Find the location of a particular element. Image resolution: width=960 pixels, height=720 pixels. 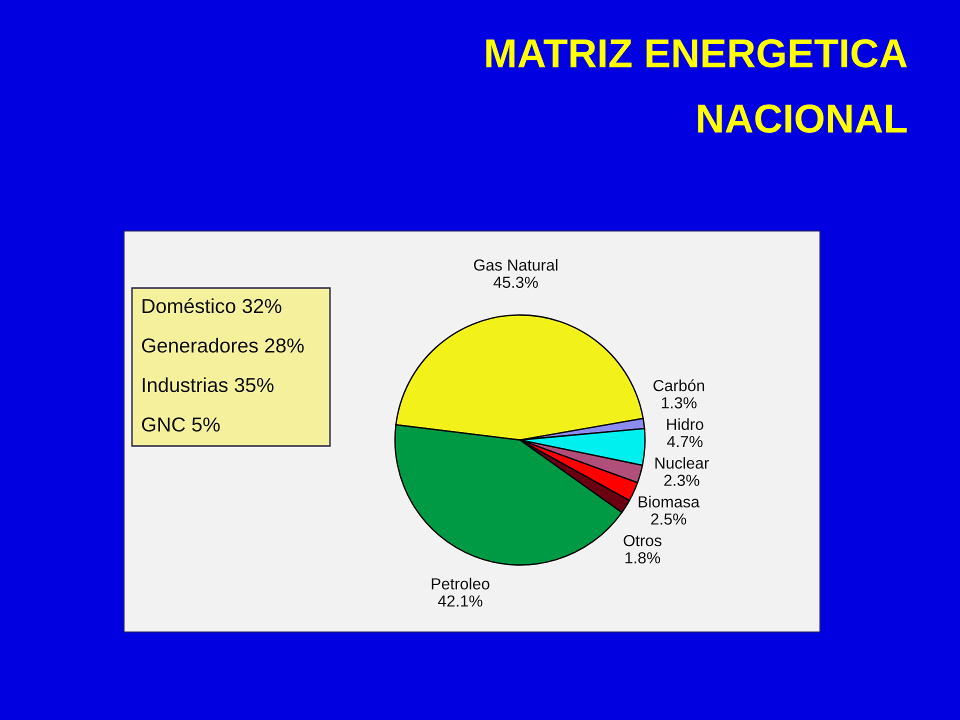

slice-label: Otros is located at coordinates (643, 540).